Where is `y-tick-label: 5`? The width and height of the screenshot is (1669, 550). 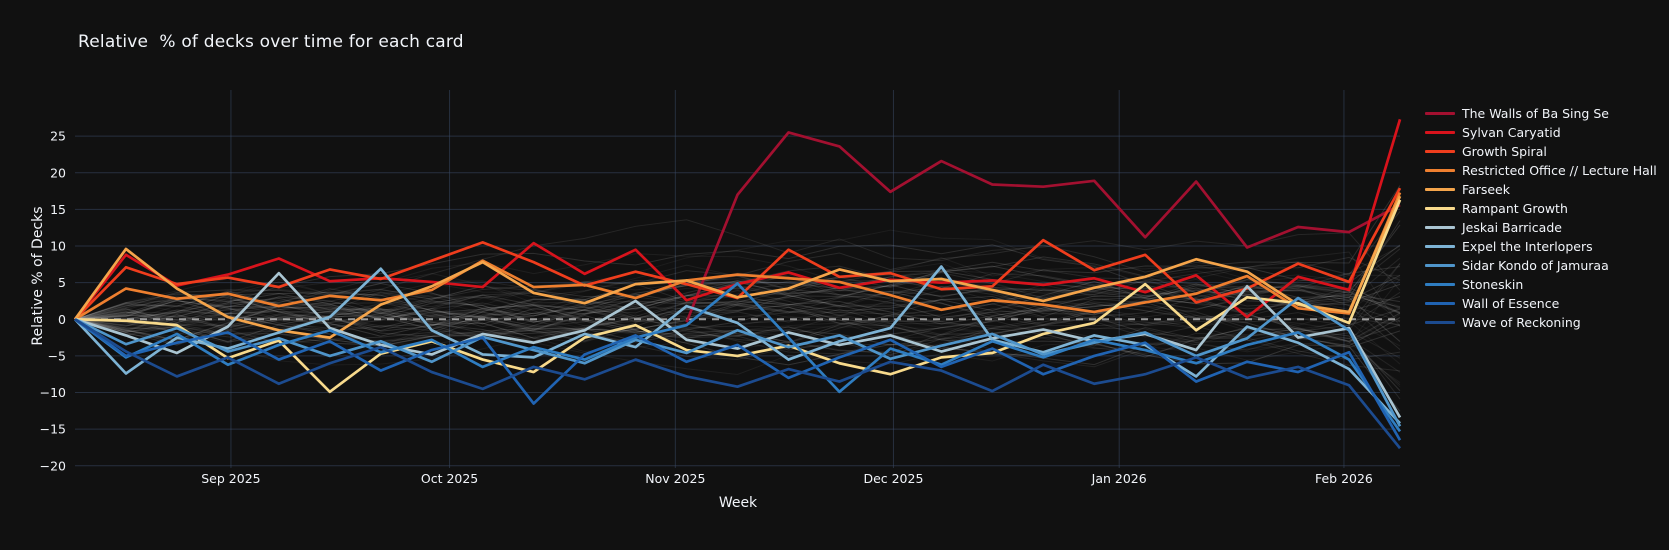 y-tick-label: 5 is located at coordinates (62, 282).